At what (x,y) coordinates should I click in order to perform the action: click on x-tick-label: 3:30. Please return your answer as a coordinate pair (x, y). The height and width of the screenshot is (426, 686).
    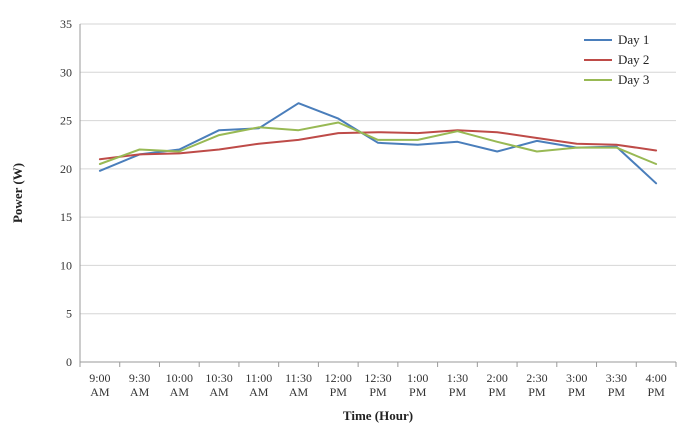
    Looking at the image, I should click on (616, 378).